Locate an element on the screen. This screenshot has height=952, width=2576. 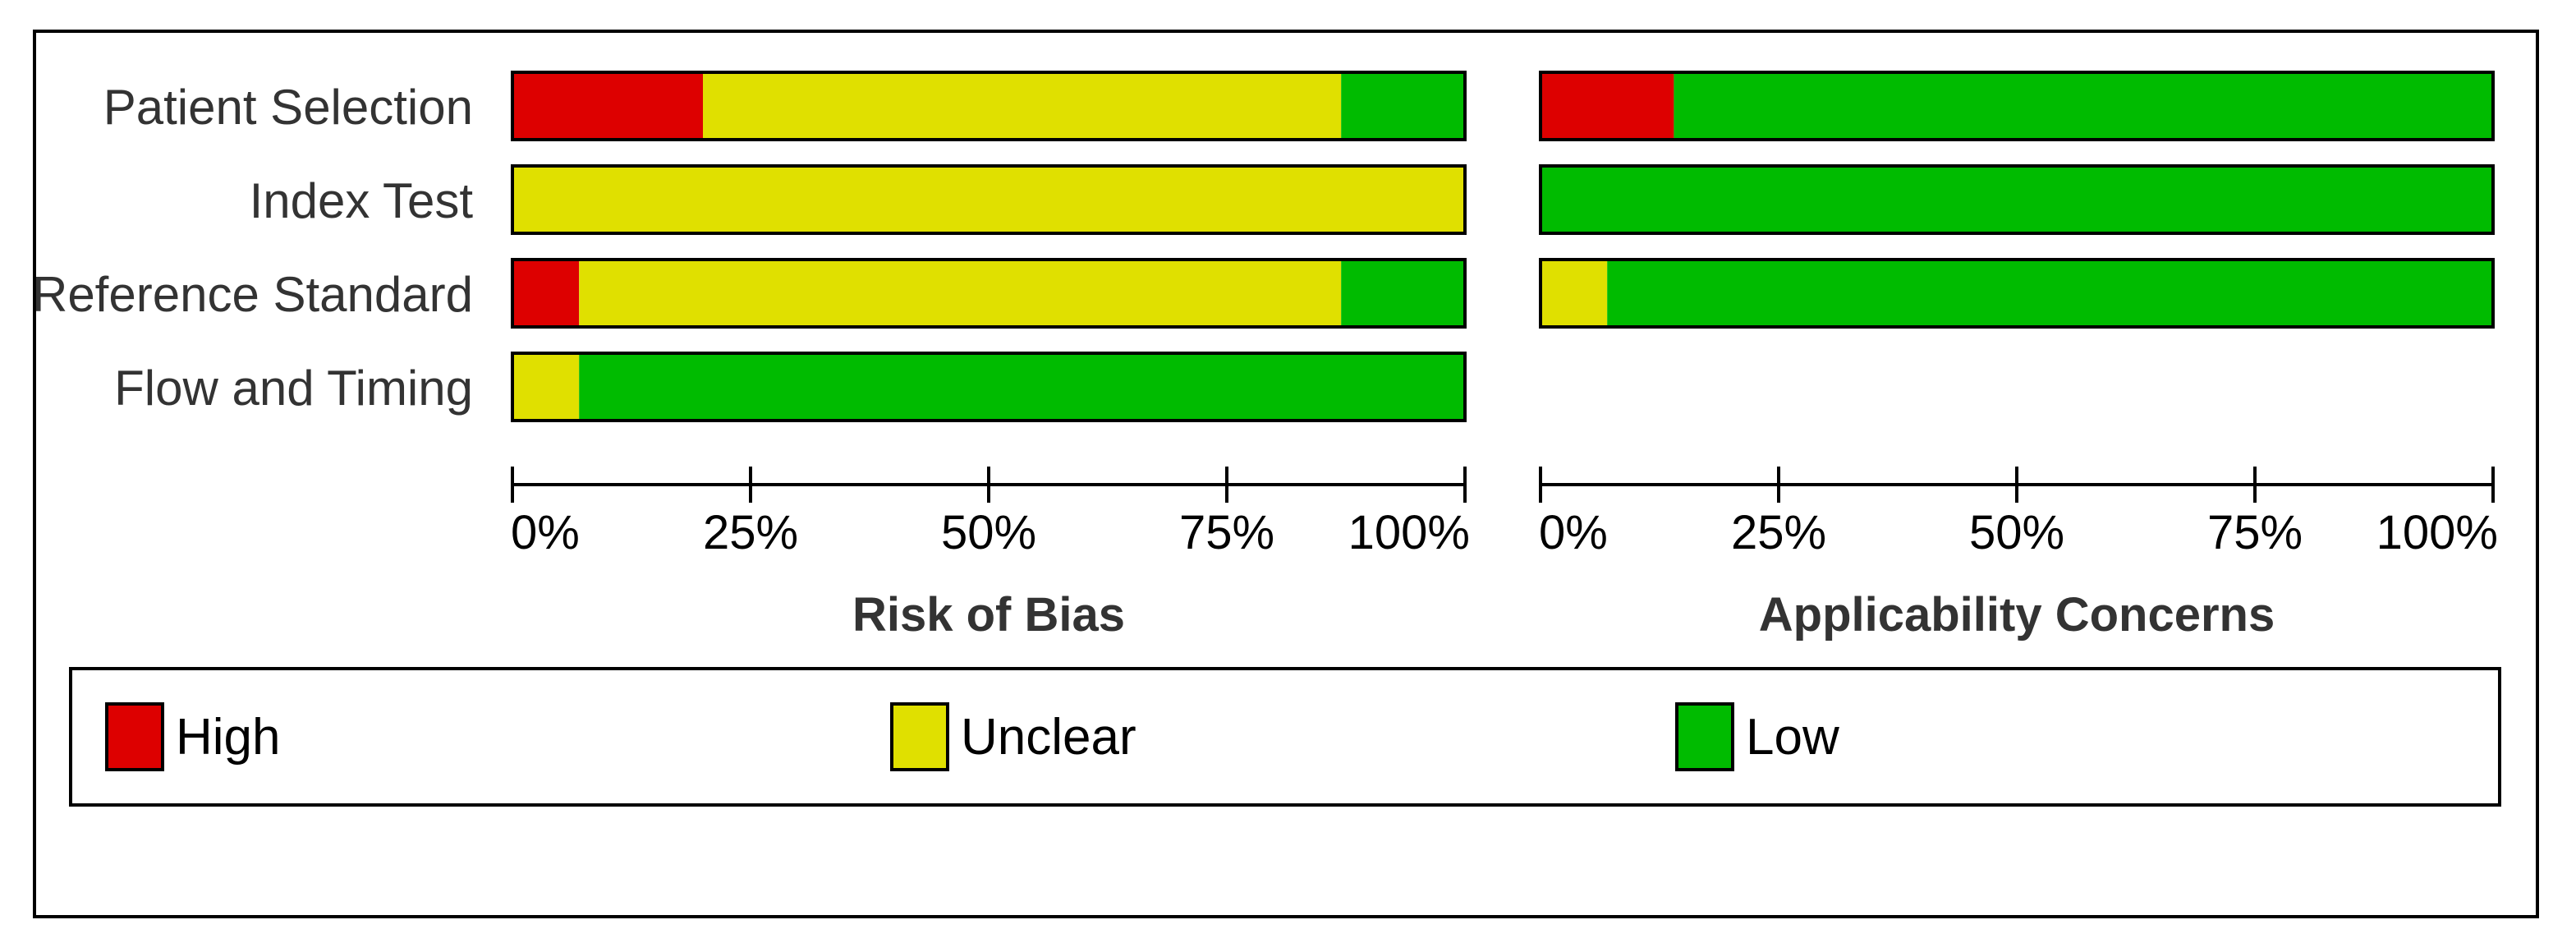
bar-outline-applicability-concerns-index-test is located at coordinates (2017, 199).